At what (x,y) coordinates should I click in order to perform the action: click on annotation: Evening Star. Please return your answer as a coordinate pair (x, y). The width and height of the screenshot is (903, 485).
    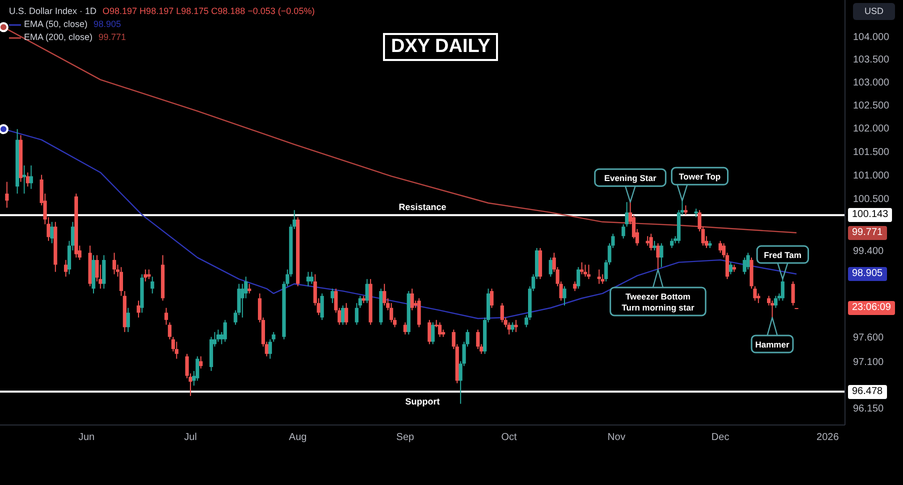
    Looking at the image, I should click on (630, 178).